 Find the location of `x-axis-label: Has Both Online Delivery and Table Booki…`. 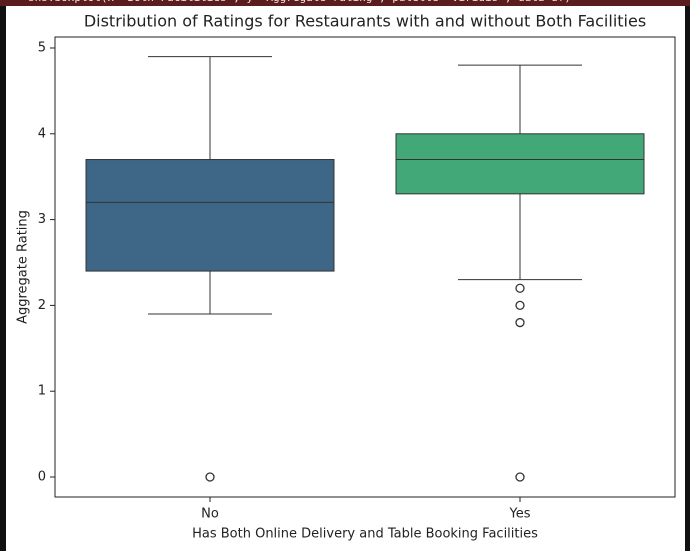

x-axis-label: Has Both Online Delivery and Table Booki… is located at coordinates (365, 534).